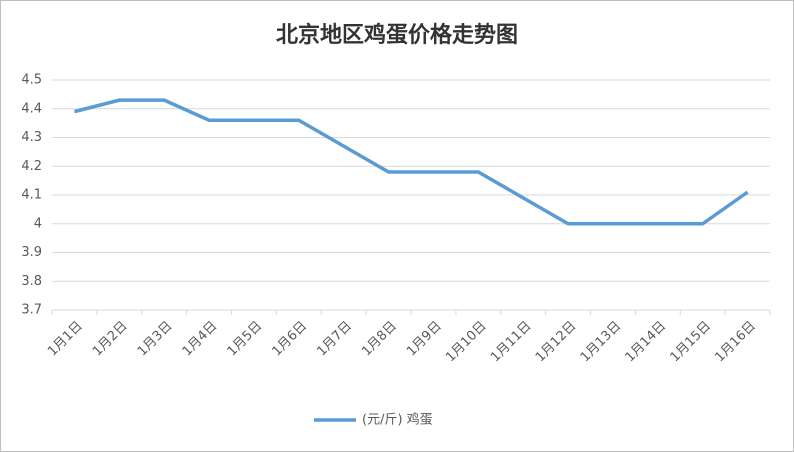 This screenshot has height=452, width=794. I want to click on y-tick-label: 4.2, so click(31, 166).